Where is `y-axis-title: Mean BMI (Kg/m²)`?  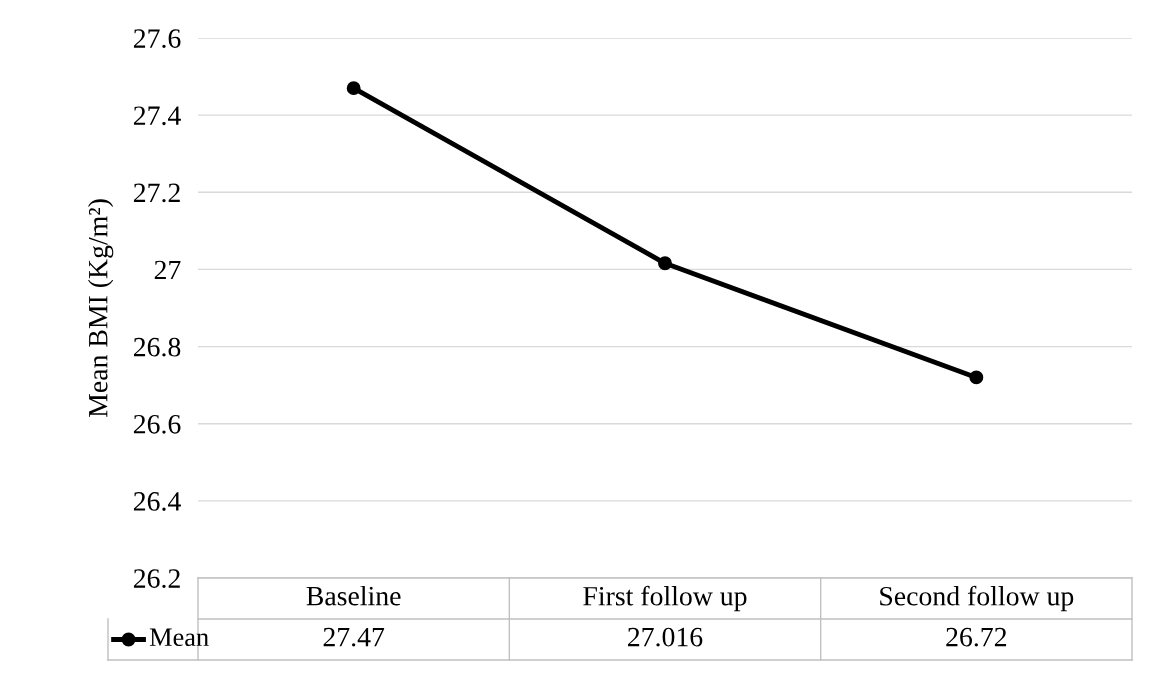
y-axis-title: Mean BMI (Kg/m²) is located at coordinates (101, 308).